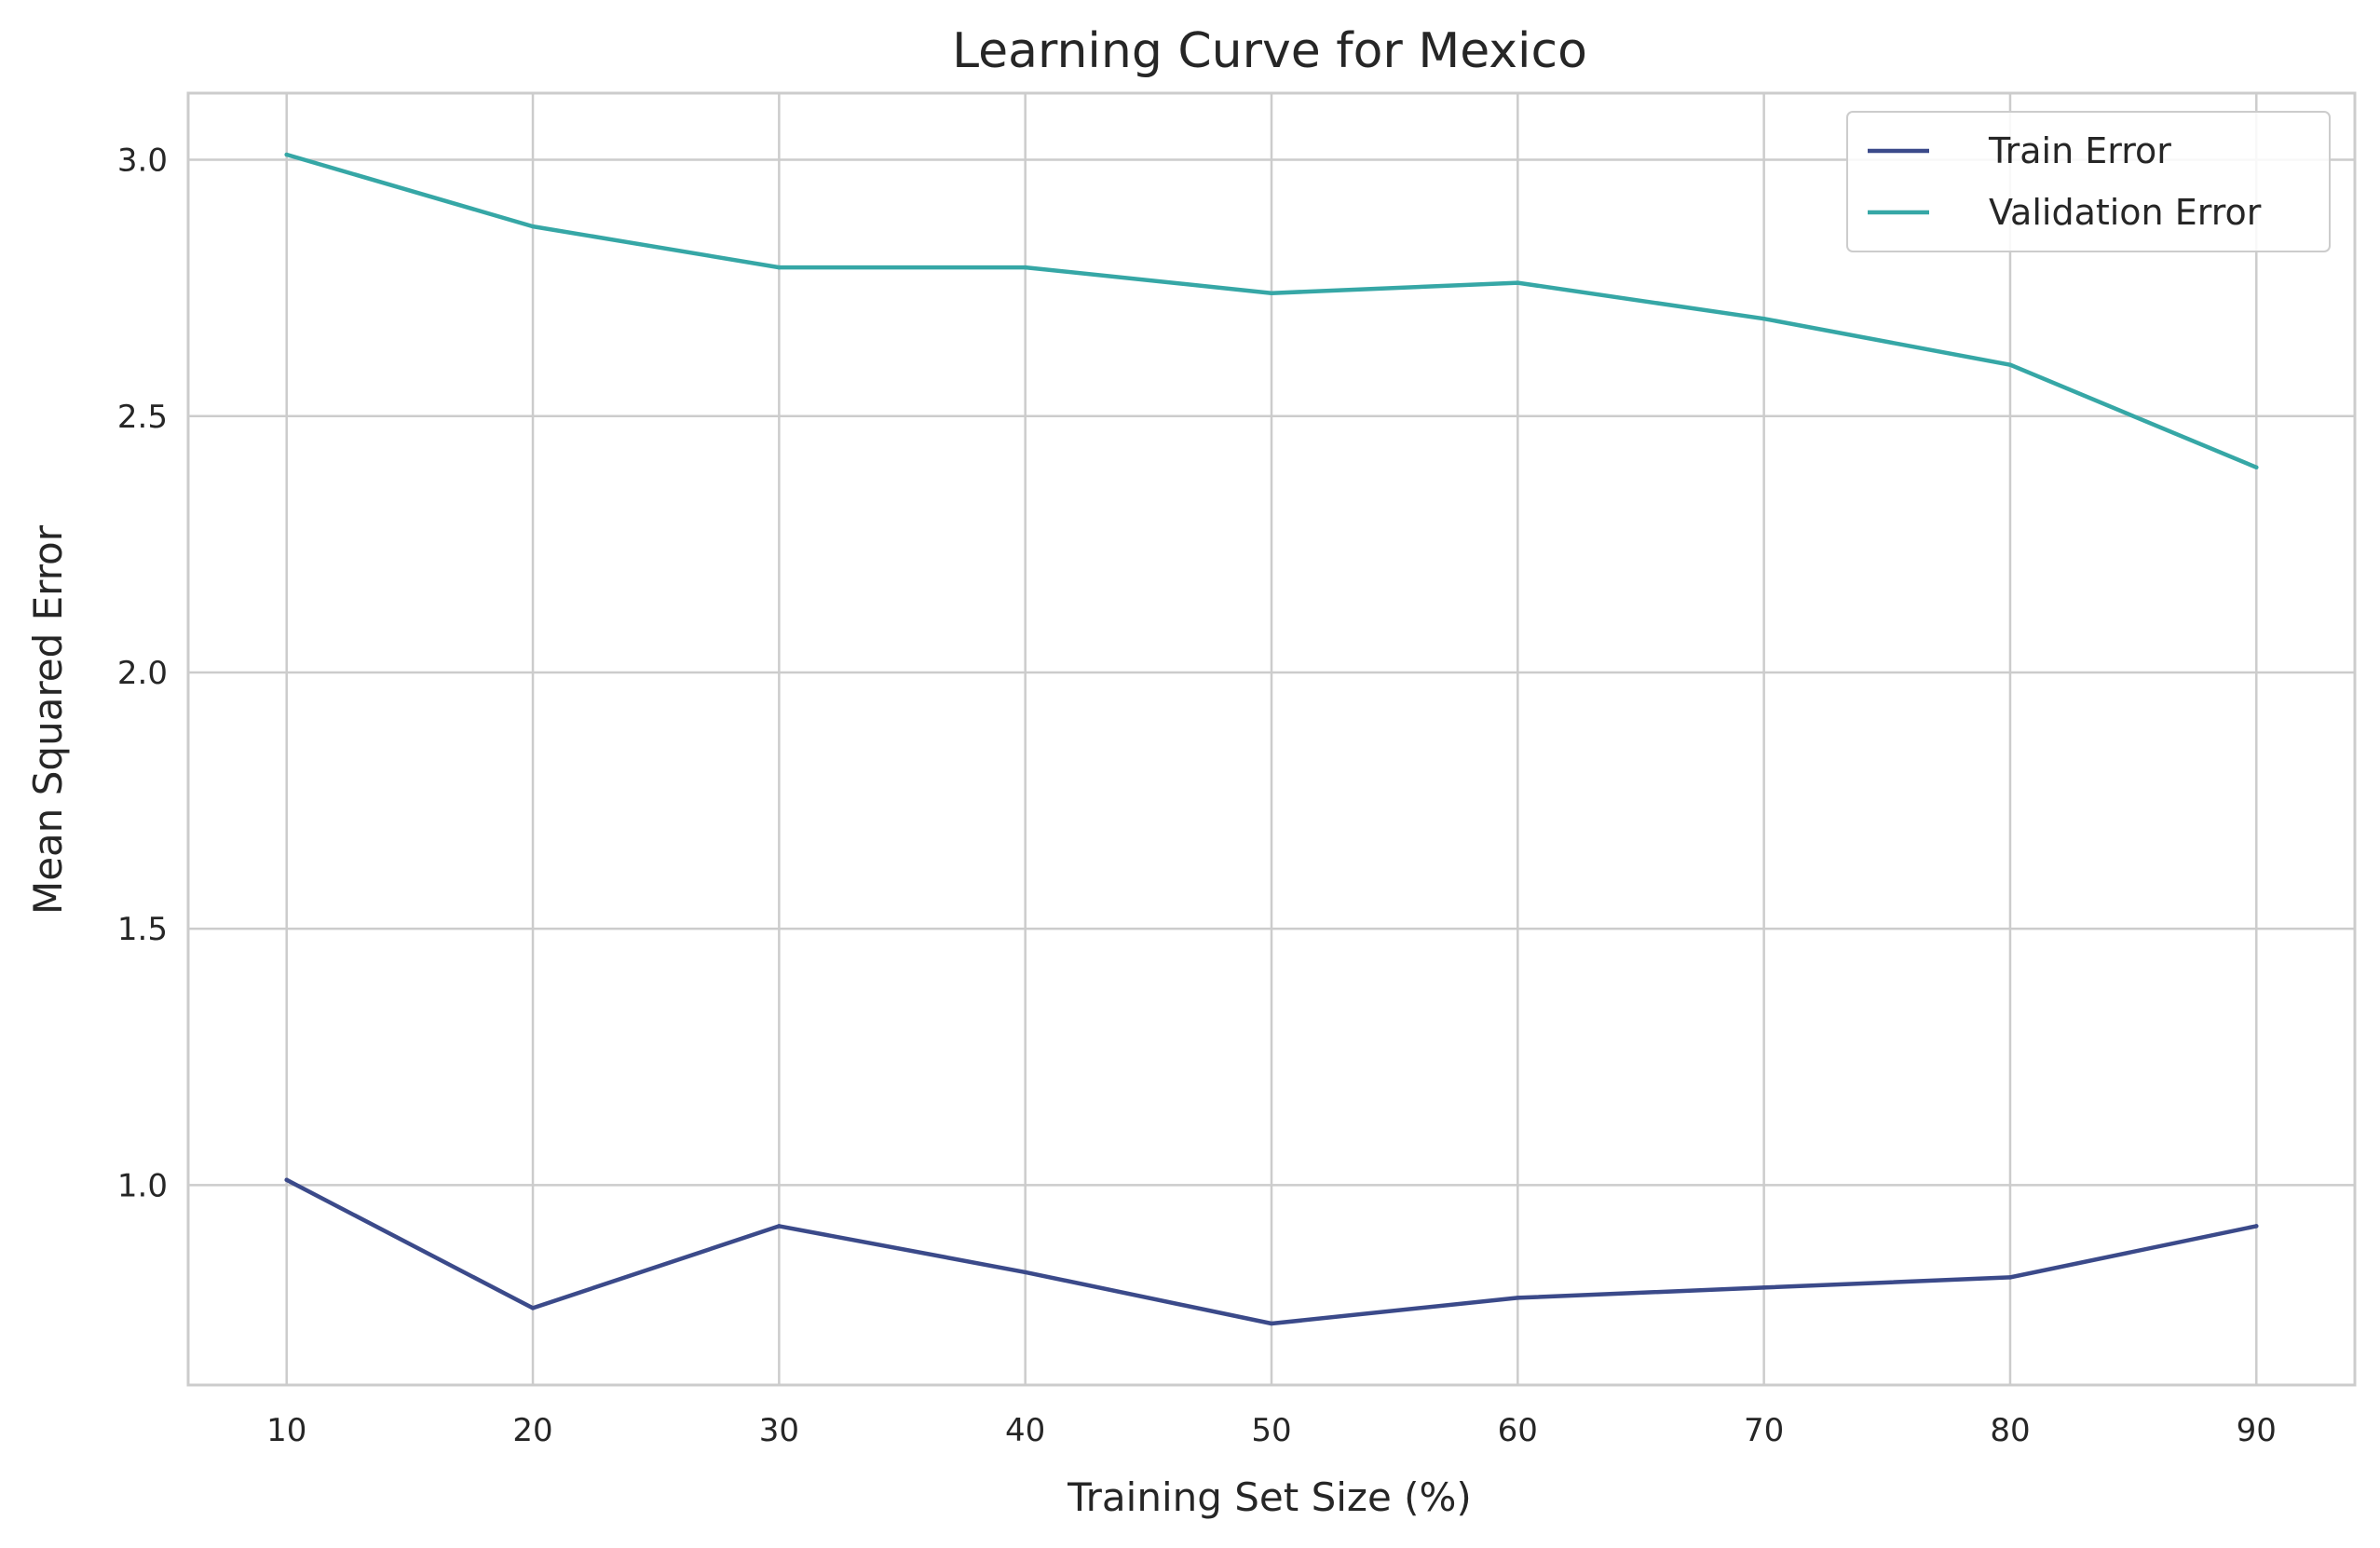 This screenshot has width=2380, height=1548. I want to click on legend: Train Error Validation Error, so click(2088, 181).